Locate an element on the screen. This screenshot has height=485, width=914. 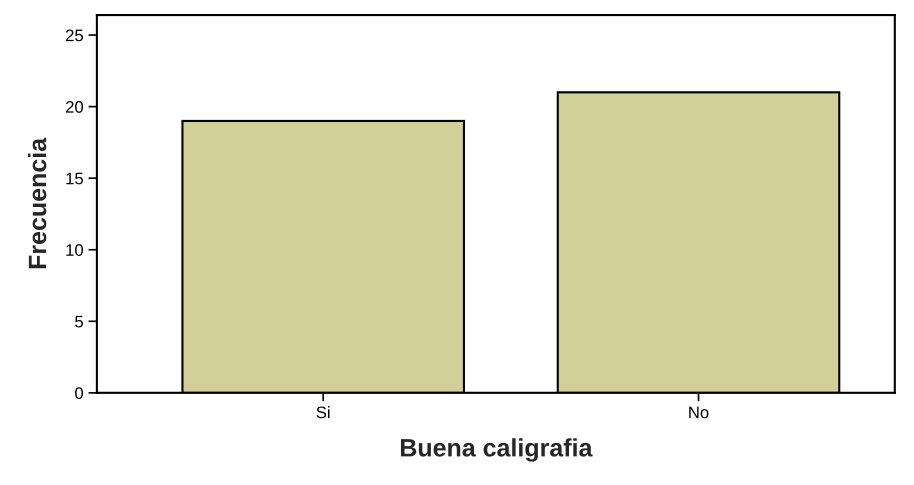
y-tick-label: 5 is located at coordinates (79, 322).